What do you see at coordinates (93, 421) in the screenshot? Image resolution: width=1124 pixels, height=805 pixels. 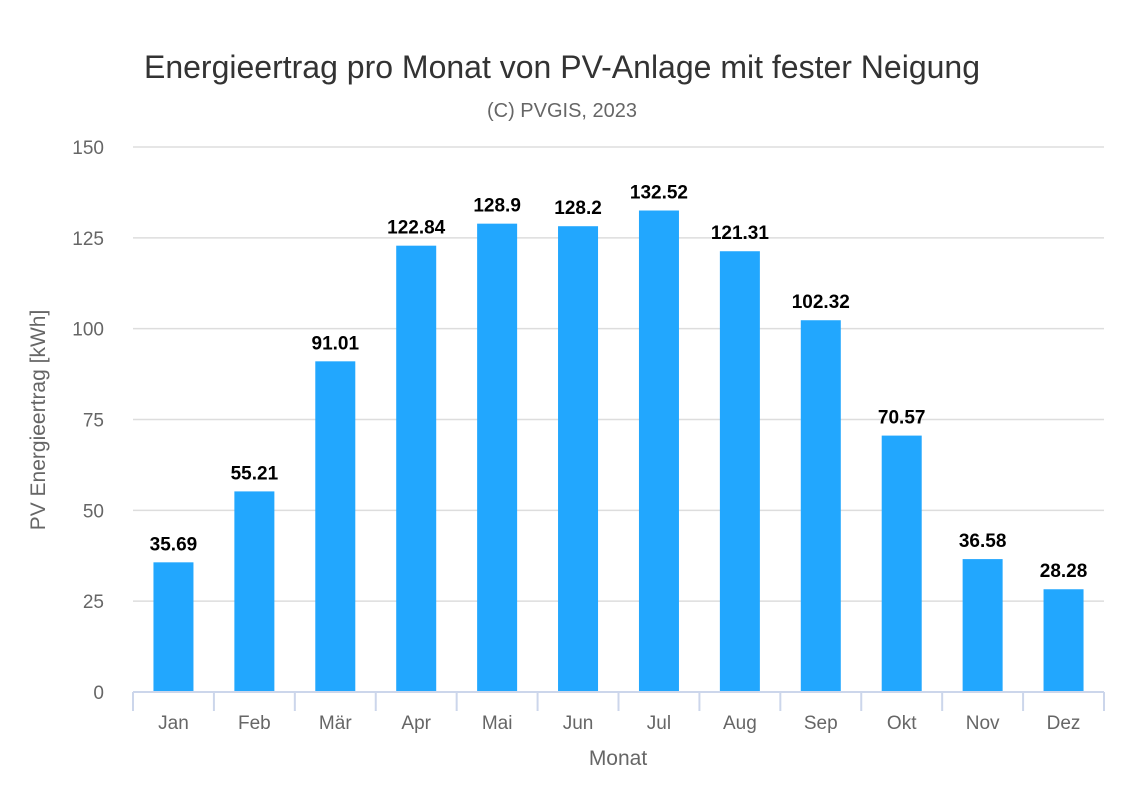 I see `y-tick-label: 75` at bounding box center [93, 421].